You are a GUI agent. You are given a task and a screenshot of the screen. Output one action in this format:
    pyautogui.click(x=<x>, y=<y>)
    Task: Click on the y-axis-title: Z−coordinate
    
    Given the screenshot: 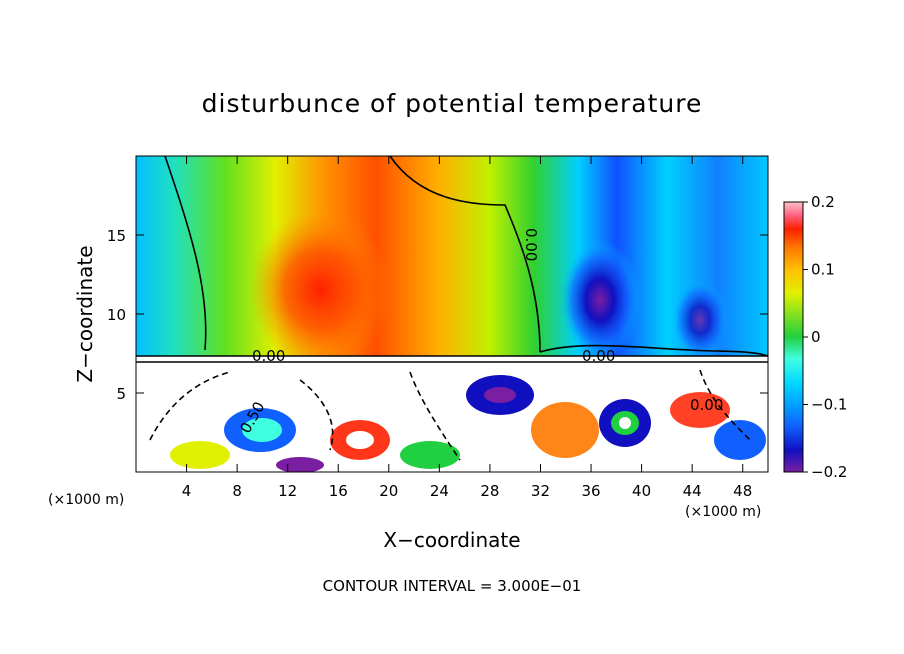 What is the action you would take?
    pyautogui.click(x=85, y=313)
    